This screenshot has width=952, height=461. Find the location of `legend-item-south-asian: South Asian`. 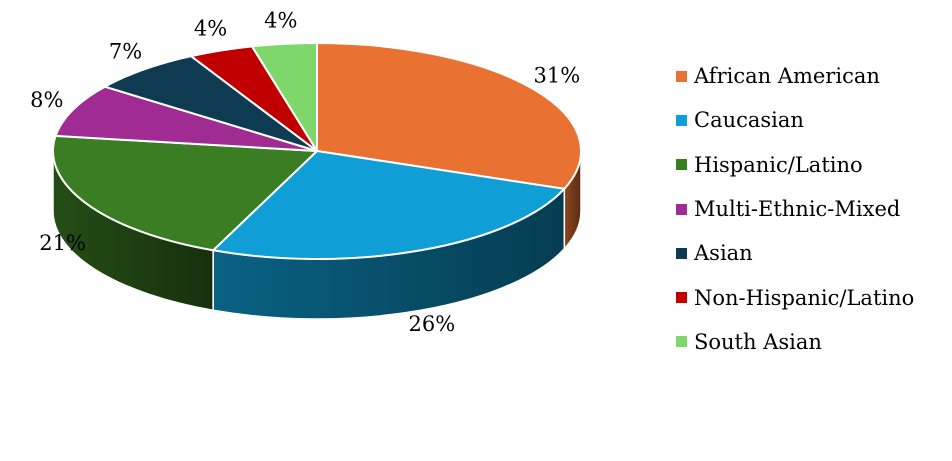

legend-item-south-asian: South Asian is located at coordinates (795, 342).